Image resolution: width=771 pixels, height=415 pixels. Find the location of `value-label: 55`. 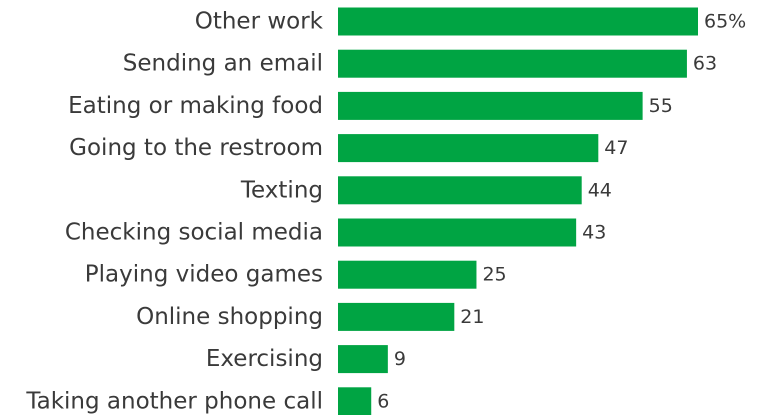

value-label: 55 is located at coordinates (661, 106).